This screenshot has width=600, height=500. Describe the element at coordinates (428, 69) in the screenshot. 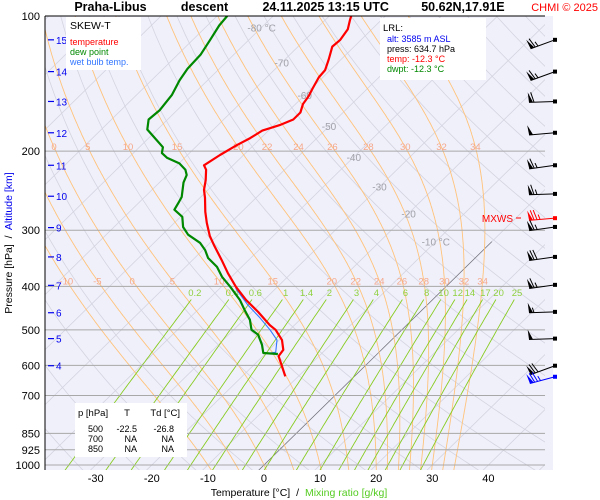

I see `lrl-dwpt-value: -12.3 °C` at that location.